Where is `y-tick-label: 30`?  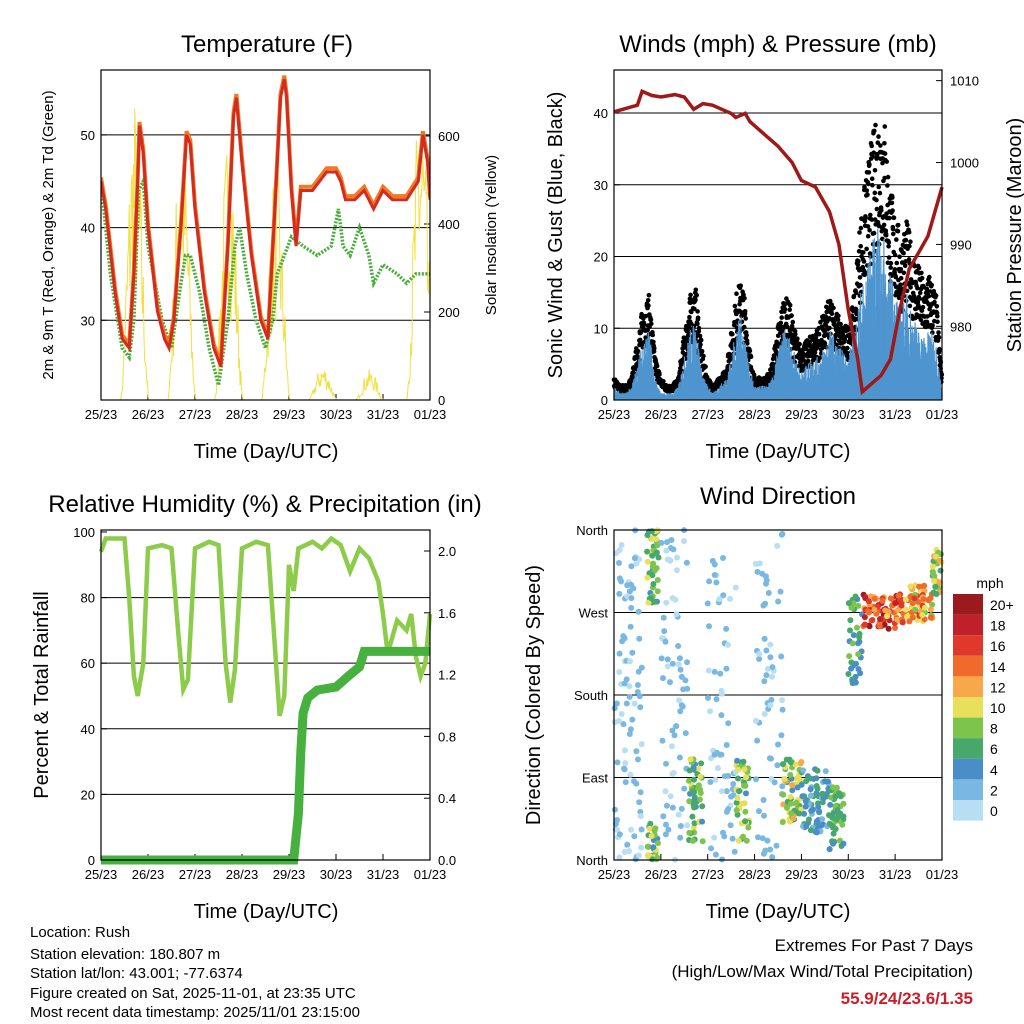
y-tick-label: 30 is located at coordinates (88, 320).